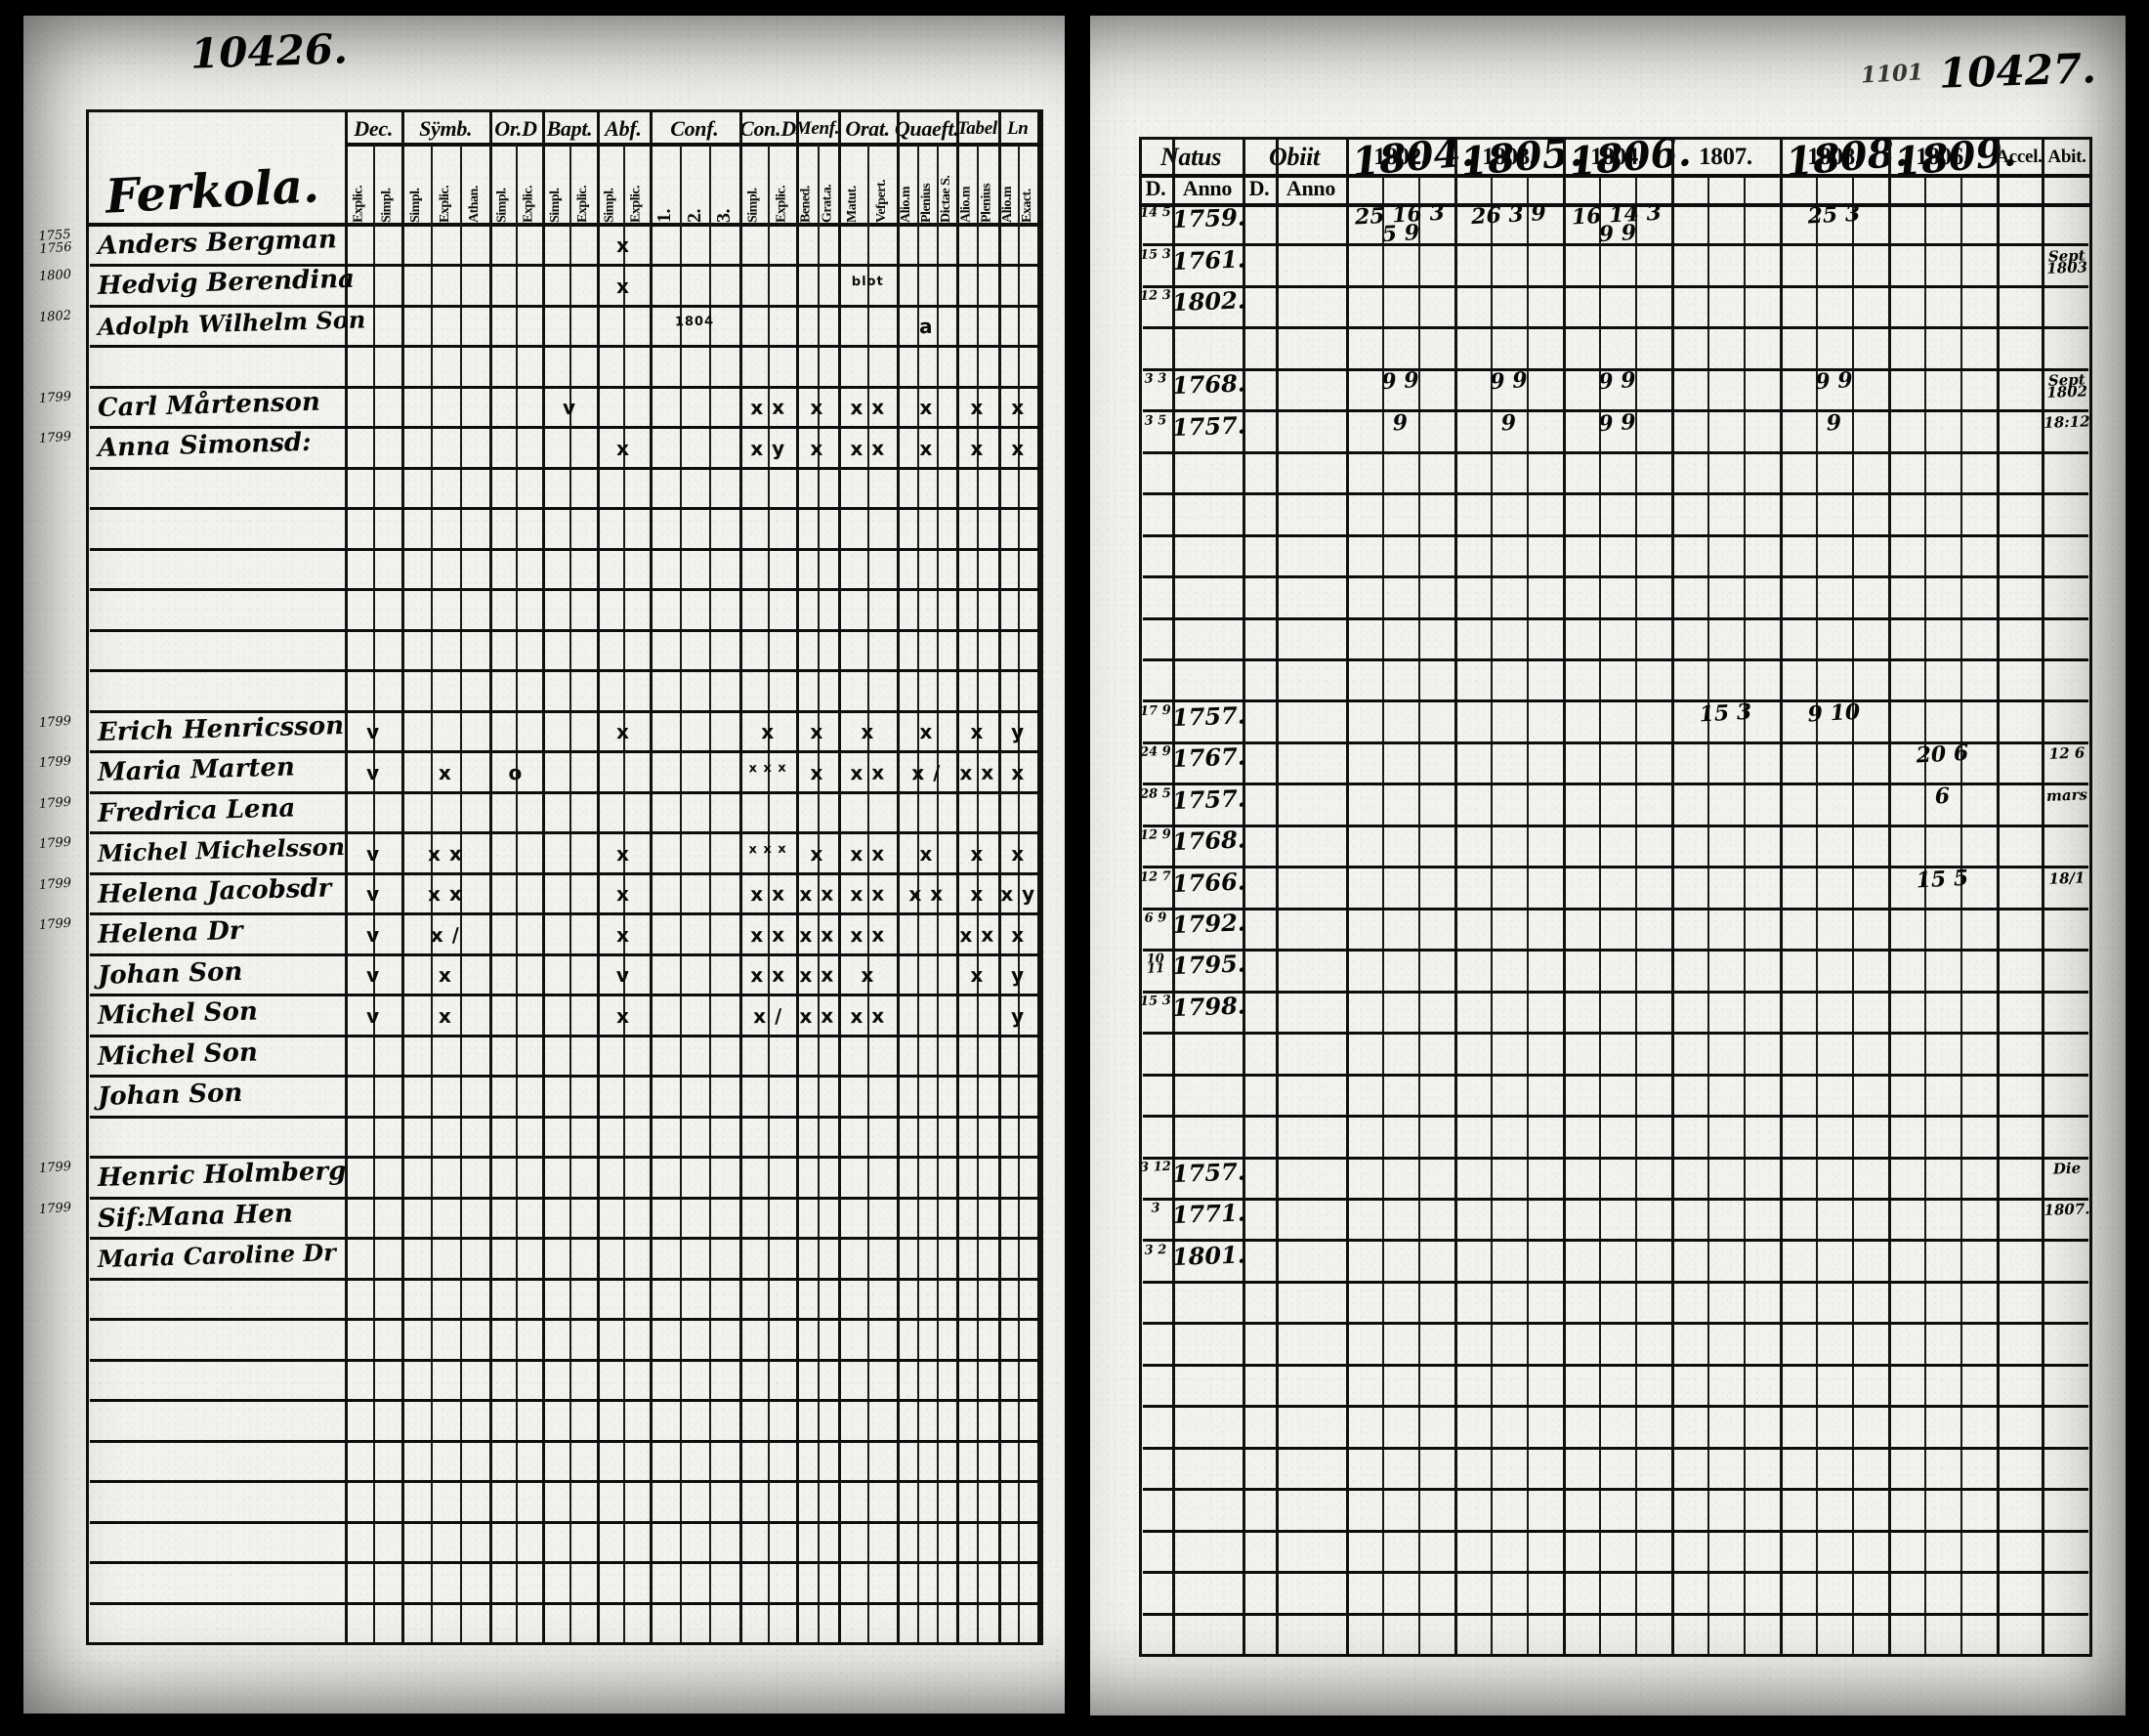 The image size is (2149, 1736). What do you see at coordinates (1155, 213) in the screenshot?
I see `right-cell-natus-day: 14 5` at bounding box center [1155, 213].